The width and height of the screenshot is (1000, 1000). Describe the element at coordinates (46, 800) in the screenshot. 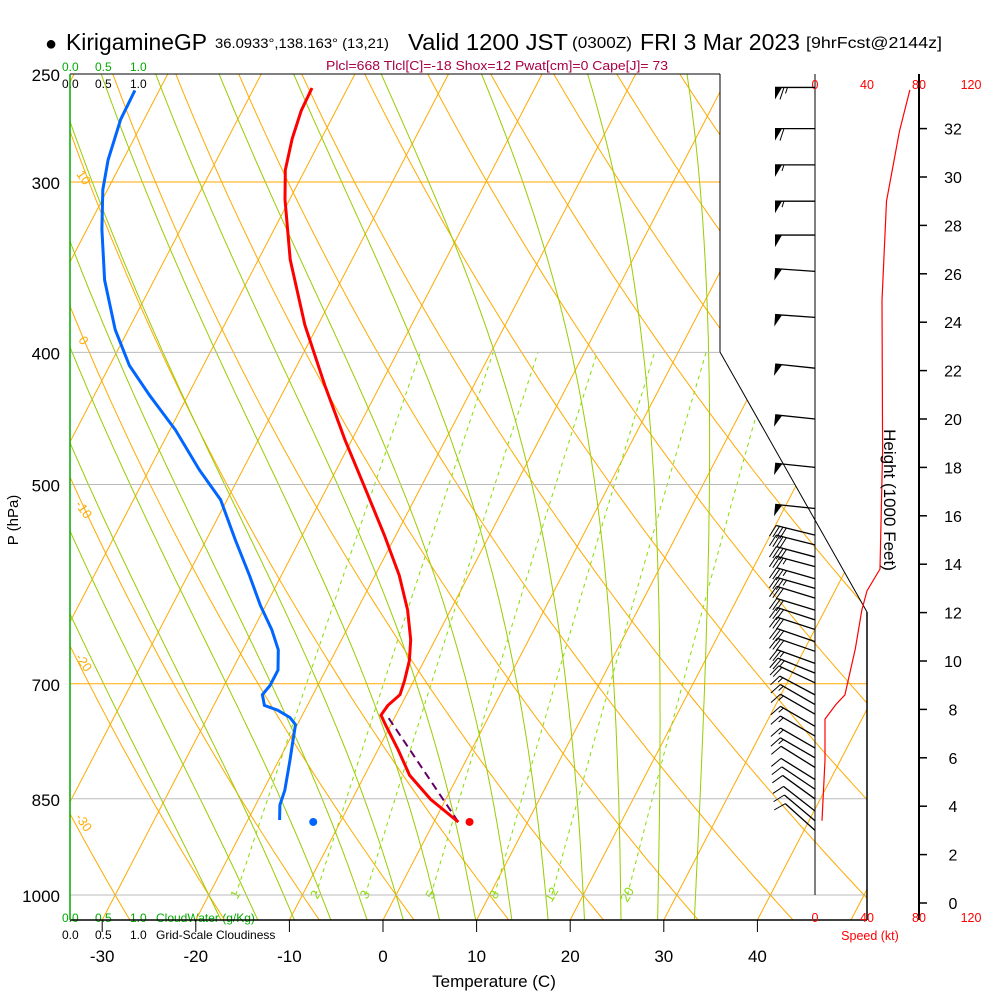

I see `pressure-tick-label: 850` at that location.